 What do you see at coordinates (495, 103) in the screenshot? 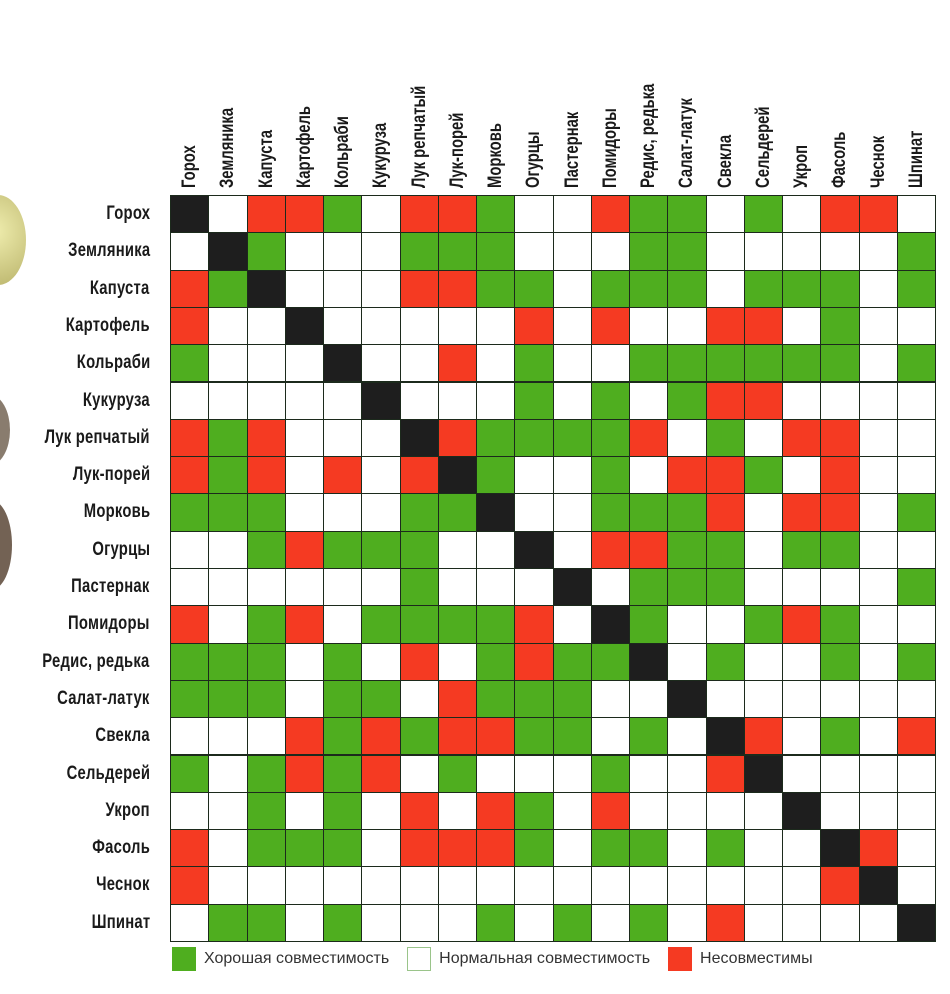
I see `column-label-wrap: Морковь` at bounding box center [495, 103].